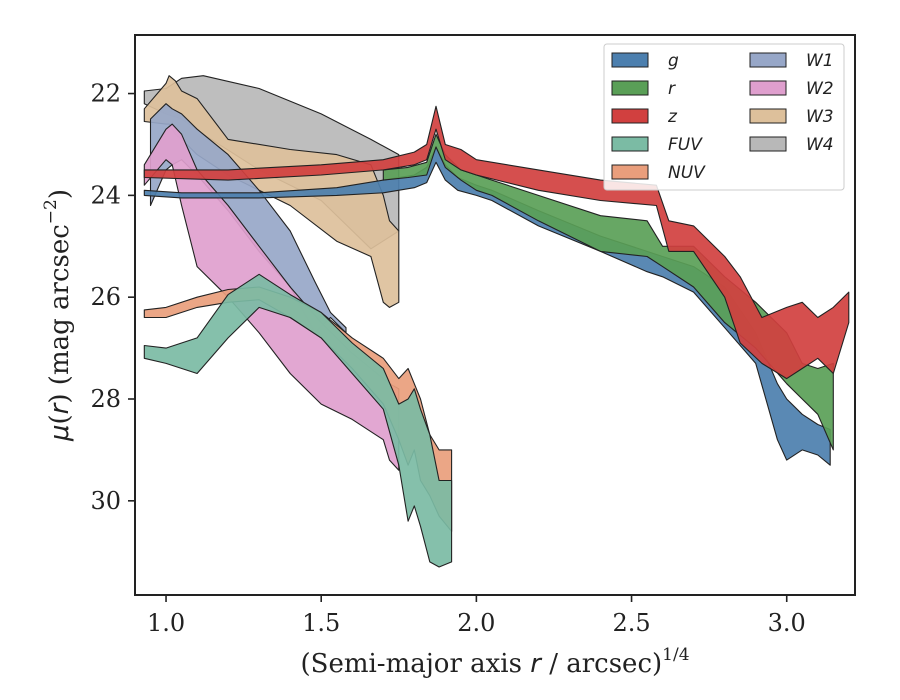 The image size is (900, 700). I want to click on y-tick-label: 24, so click(105, 195).